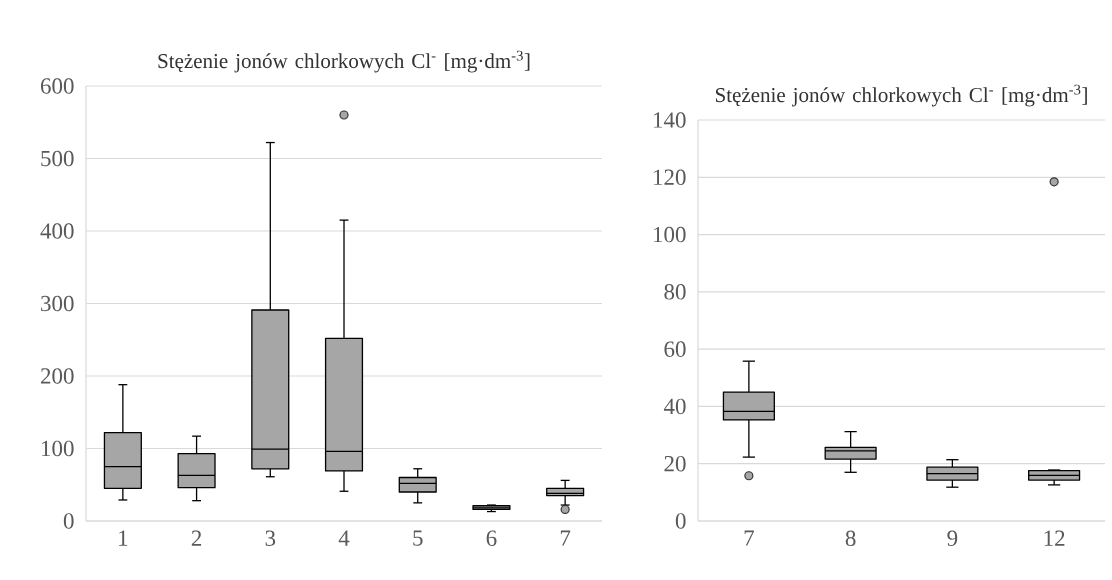  Describe the element at coordinates (669, 177) in the screenshot. I see `y-tick-label: 120` at that location.